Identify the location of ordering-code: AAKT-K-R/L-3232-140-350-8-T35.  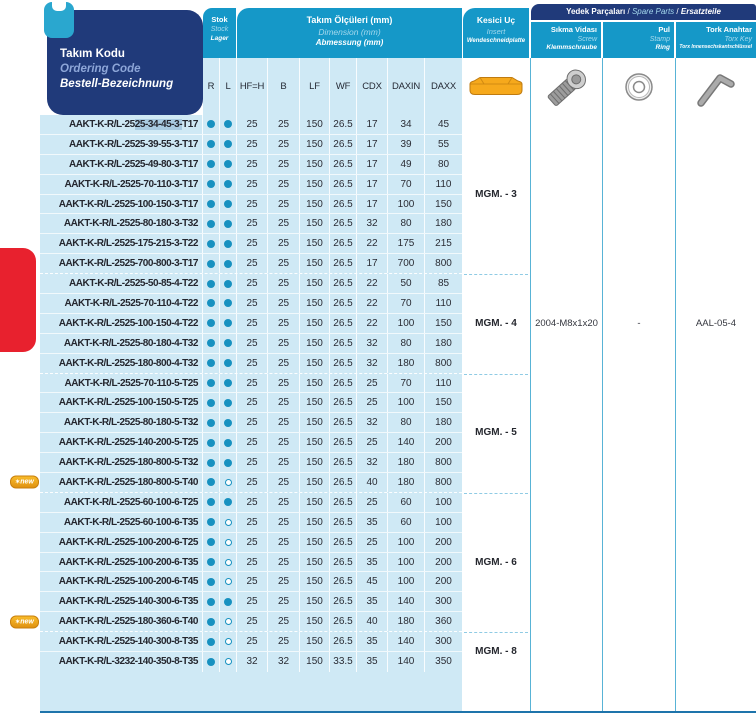
(121, 662).